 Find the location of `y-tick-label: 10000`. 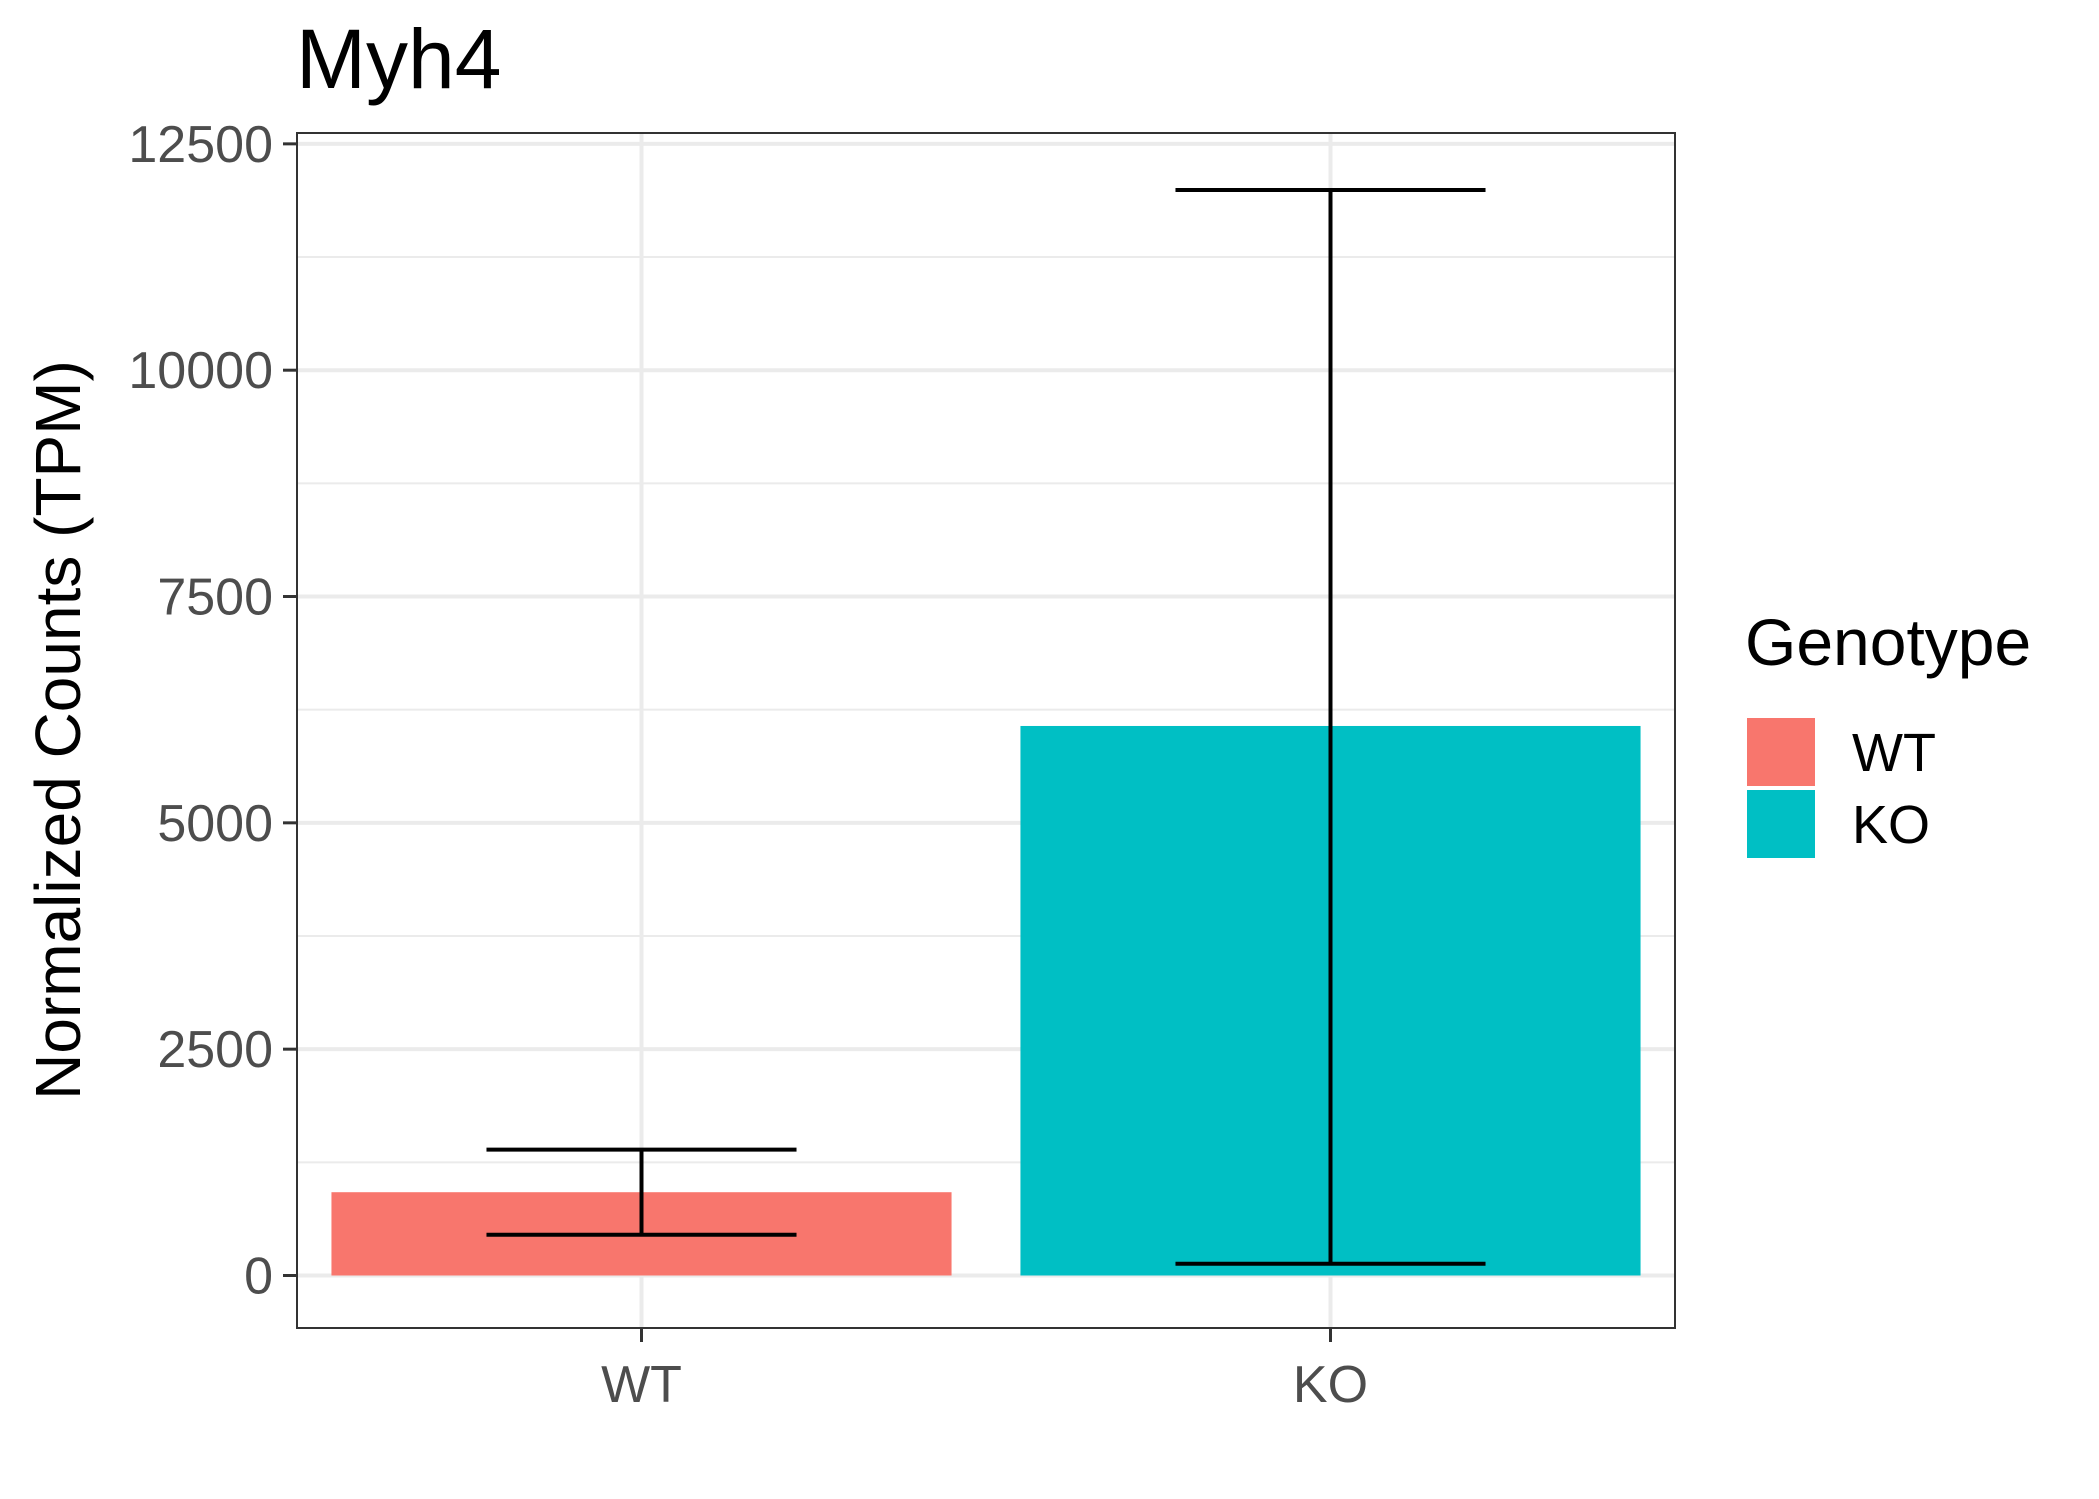

y-tick-label: 10000 is located at coordinates (200, 371).